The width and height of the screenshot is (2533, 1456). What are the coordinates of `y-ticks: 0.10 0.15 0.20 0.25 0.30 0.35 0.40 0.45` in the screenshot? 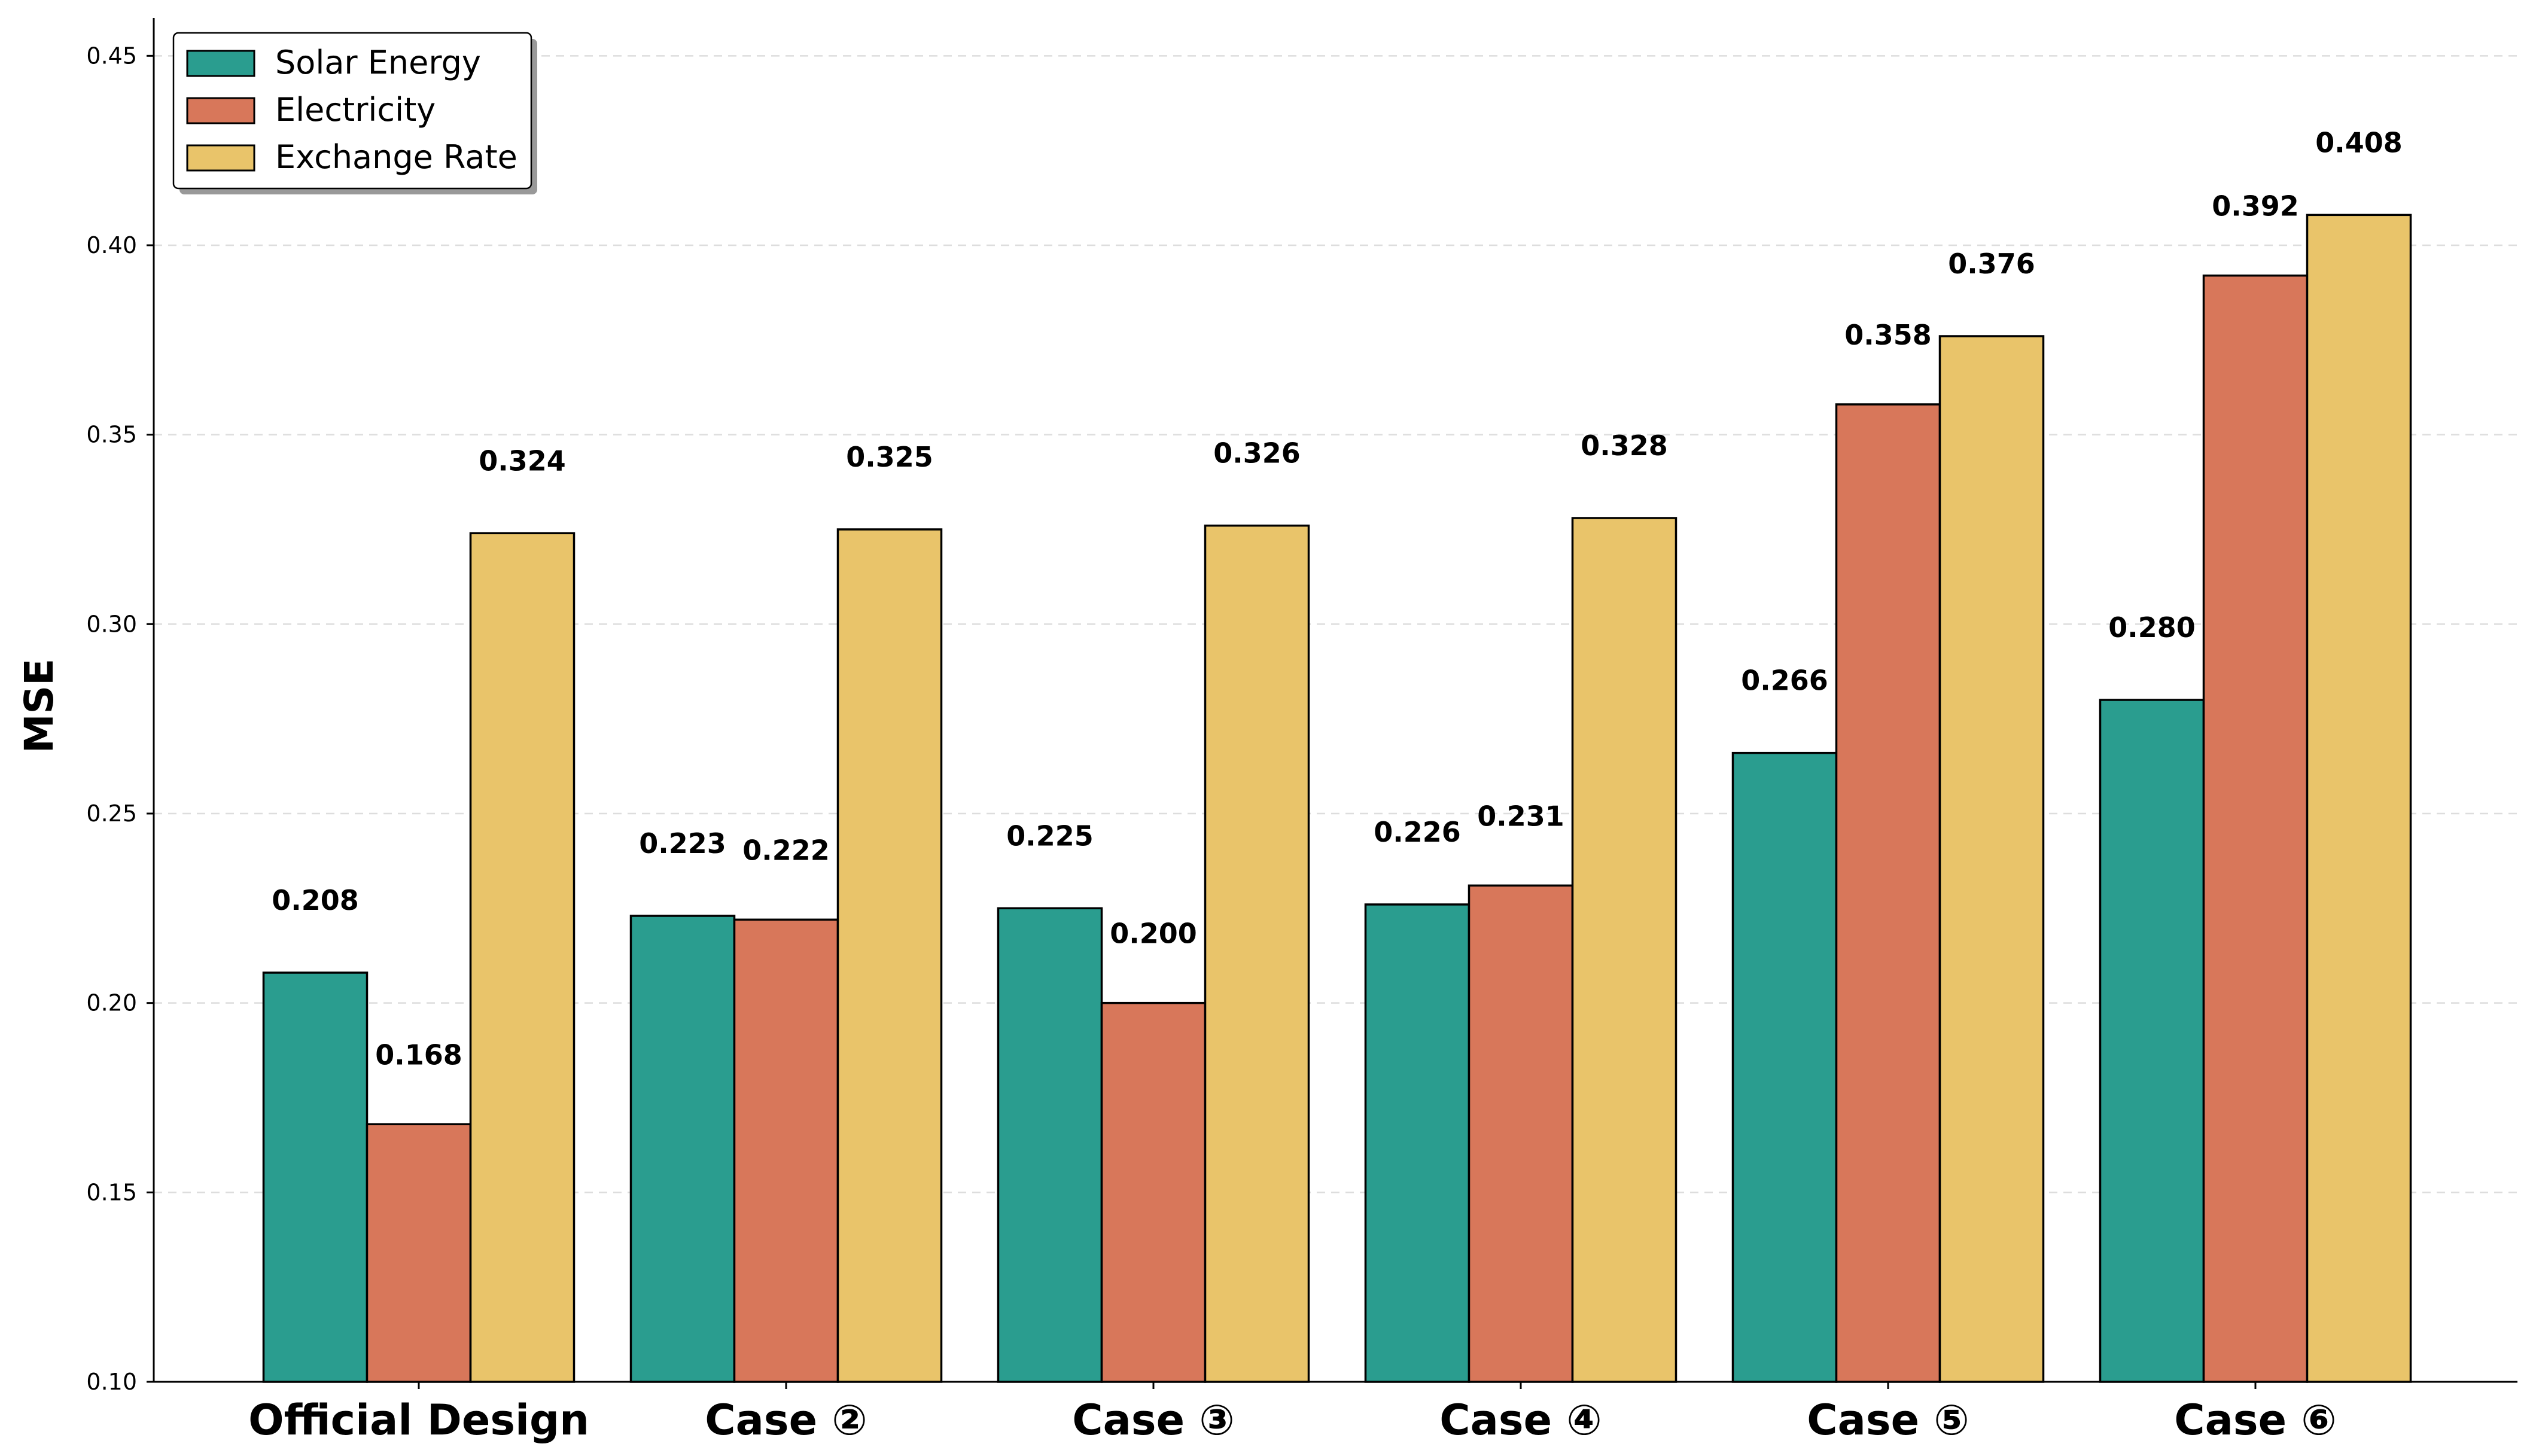 It's located at (120, 719).